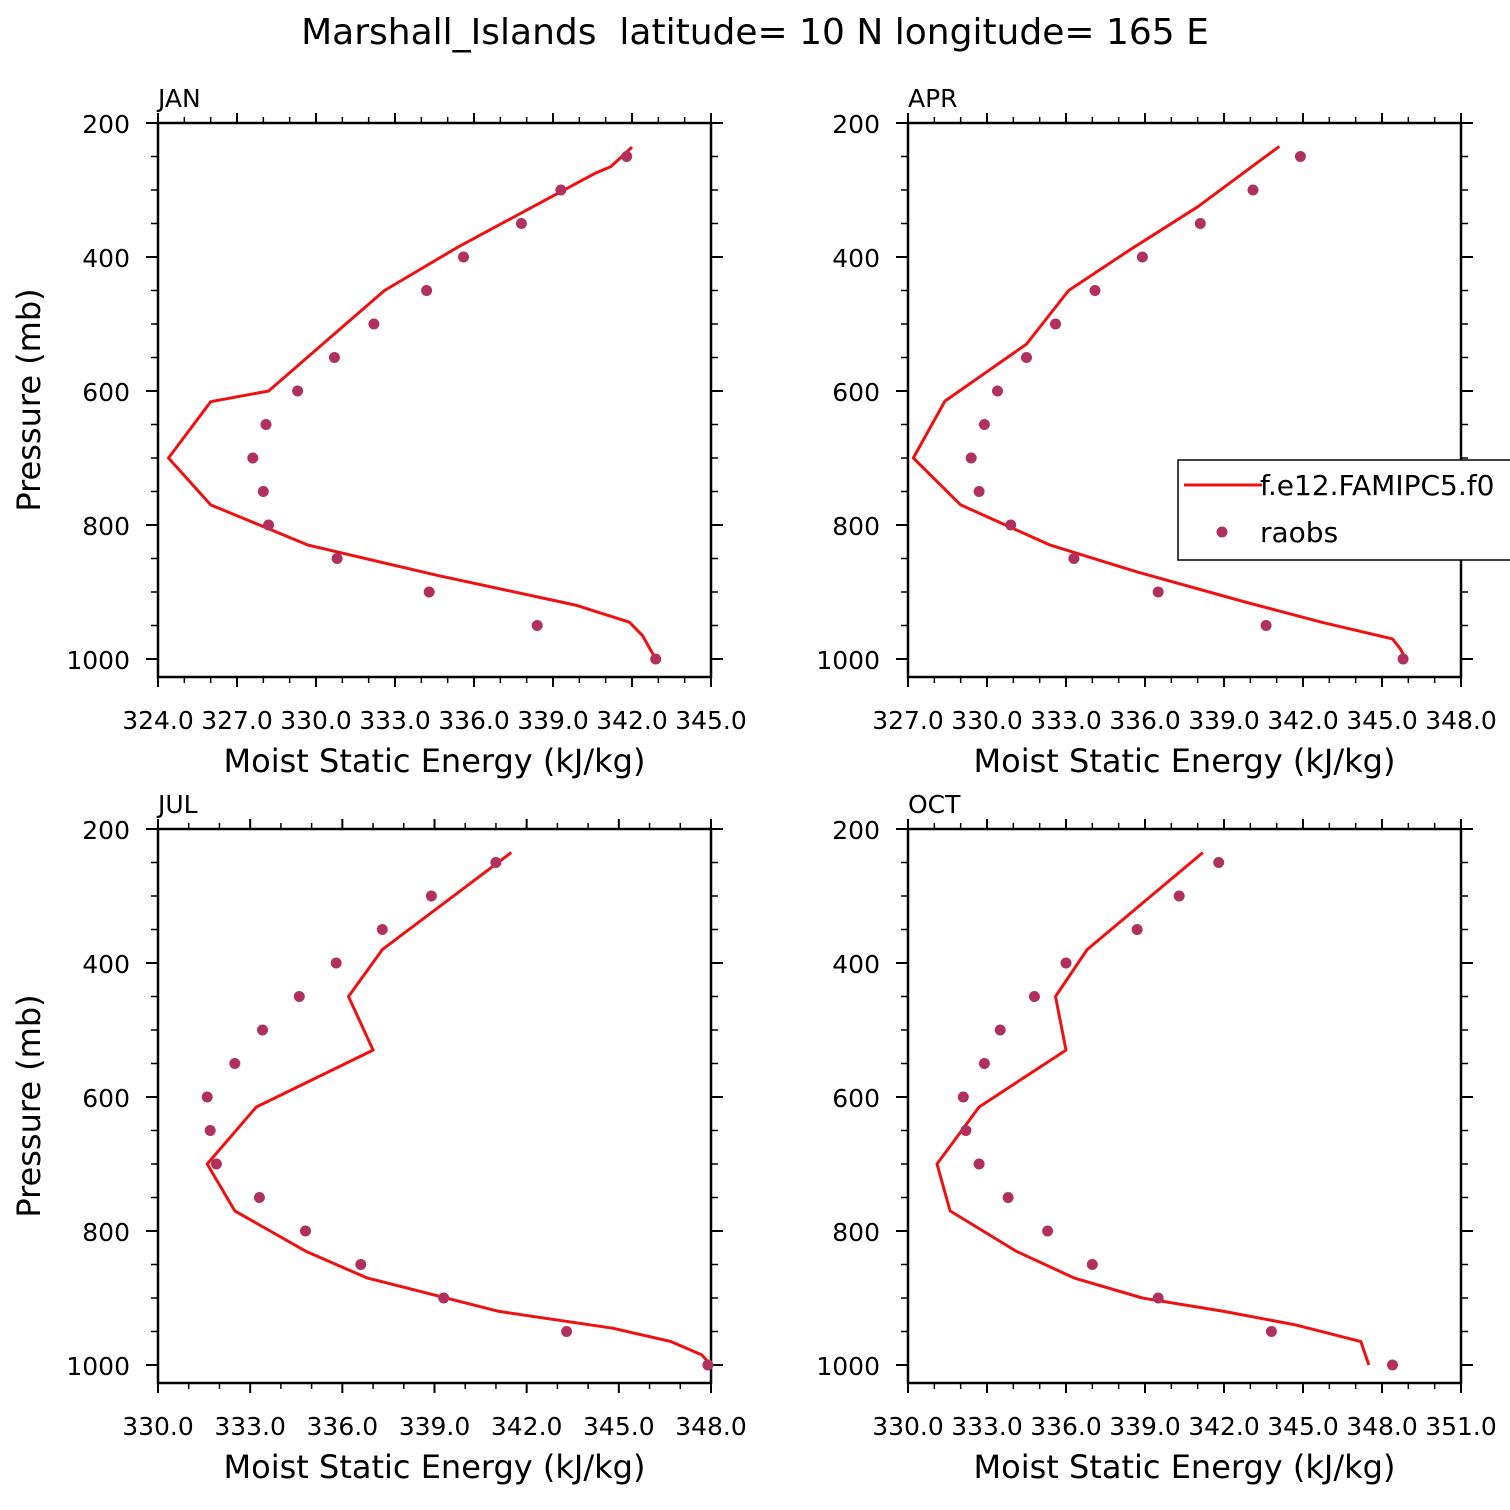 This screenshot has width=1510, height=1510. Describe the element at coordinates (1299, 532) in the screenshot. I see `legend-obs-label: raobs` at that location.